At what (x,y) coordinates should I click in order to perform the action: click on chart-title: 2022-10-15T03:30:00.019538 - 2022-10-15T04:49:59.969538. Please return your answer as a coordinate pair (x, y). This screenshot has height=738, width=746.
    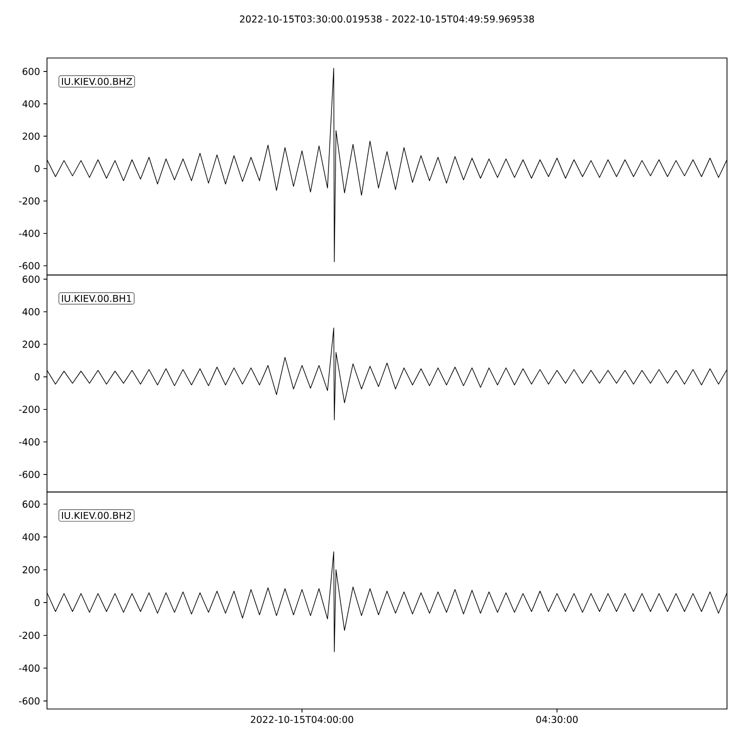
    Looking at the image, I should click on (387, 19).